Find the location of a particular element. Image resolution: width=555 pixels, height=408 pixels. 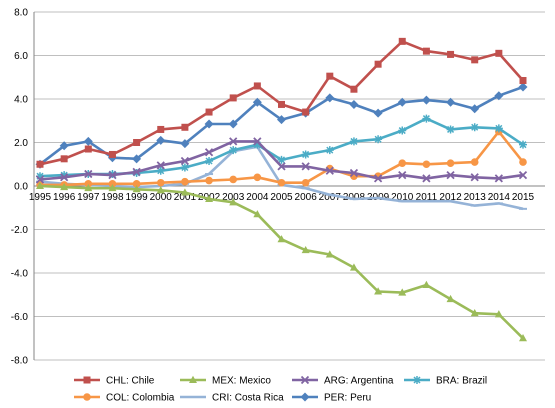

x-tick-label: 2013 is located at coordinates (475, 197).